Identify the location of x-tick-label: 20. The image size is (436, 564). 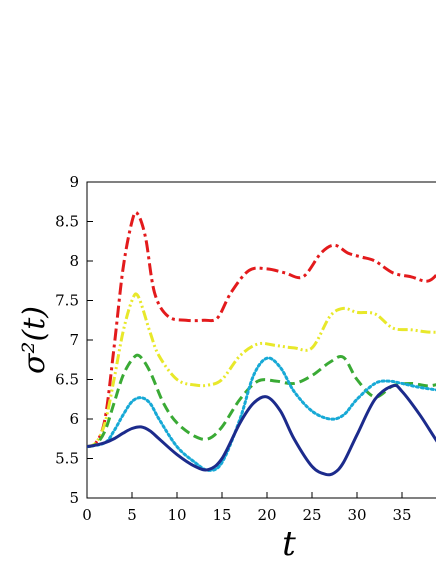
(266, 515).